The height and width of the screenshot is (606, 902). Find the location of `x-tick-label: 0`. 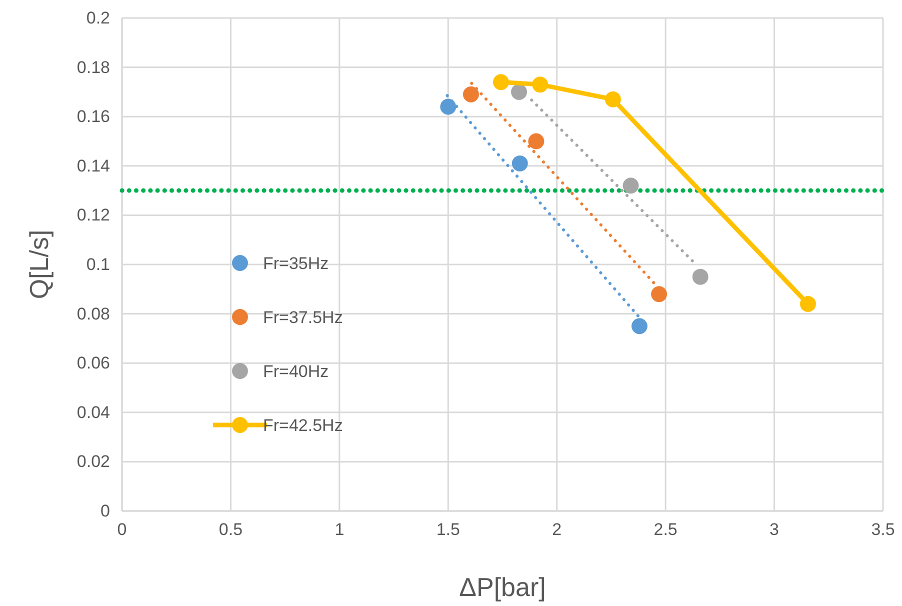

x-tick-label: 0 is located at coordinates (122, 530).